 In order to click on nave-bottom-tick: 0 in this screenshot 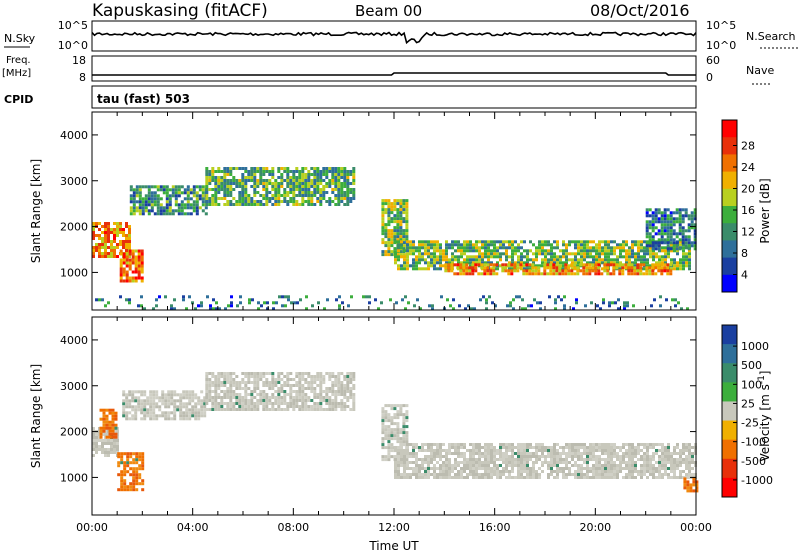, I will do `click(709, 77)`.